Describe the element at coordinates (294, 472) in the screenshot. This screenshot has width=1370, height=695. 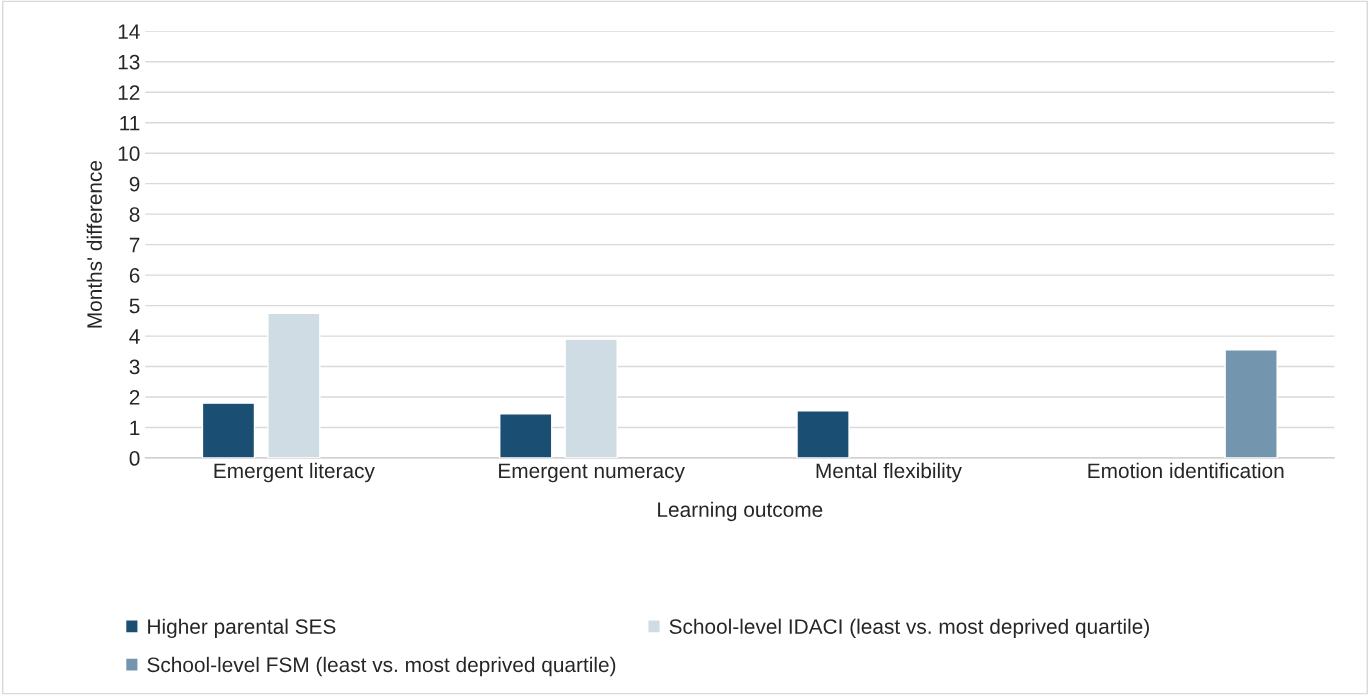
I see `x-tick-label: Emergent literacy` at that location.